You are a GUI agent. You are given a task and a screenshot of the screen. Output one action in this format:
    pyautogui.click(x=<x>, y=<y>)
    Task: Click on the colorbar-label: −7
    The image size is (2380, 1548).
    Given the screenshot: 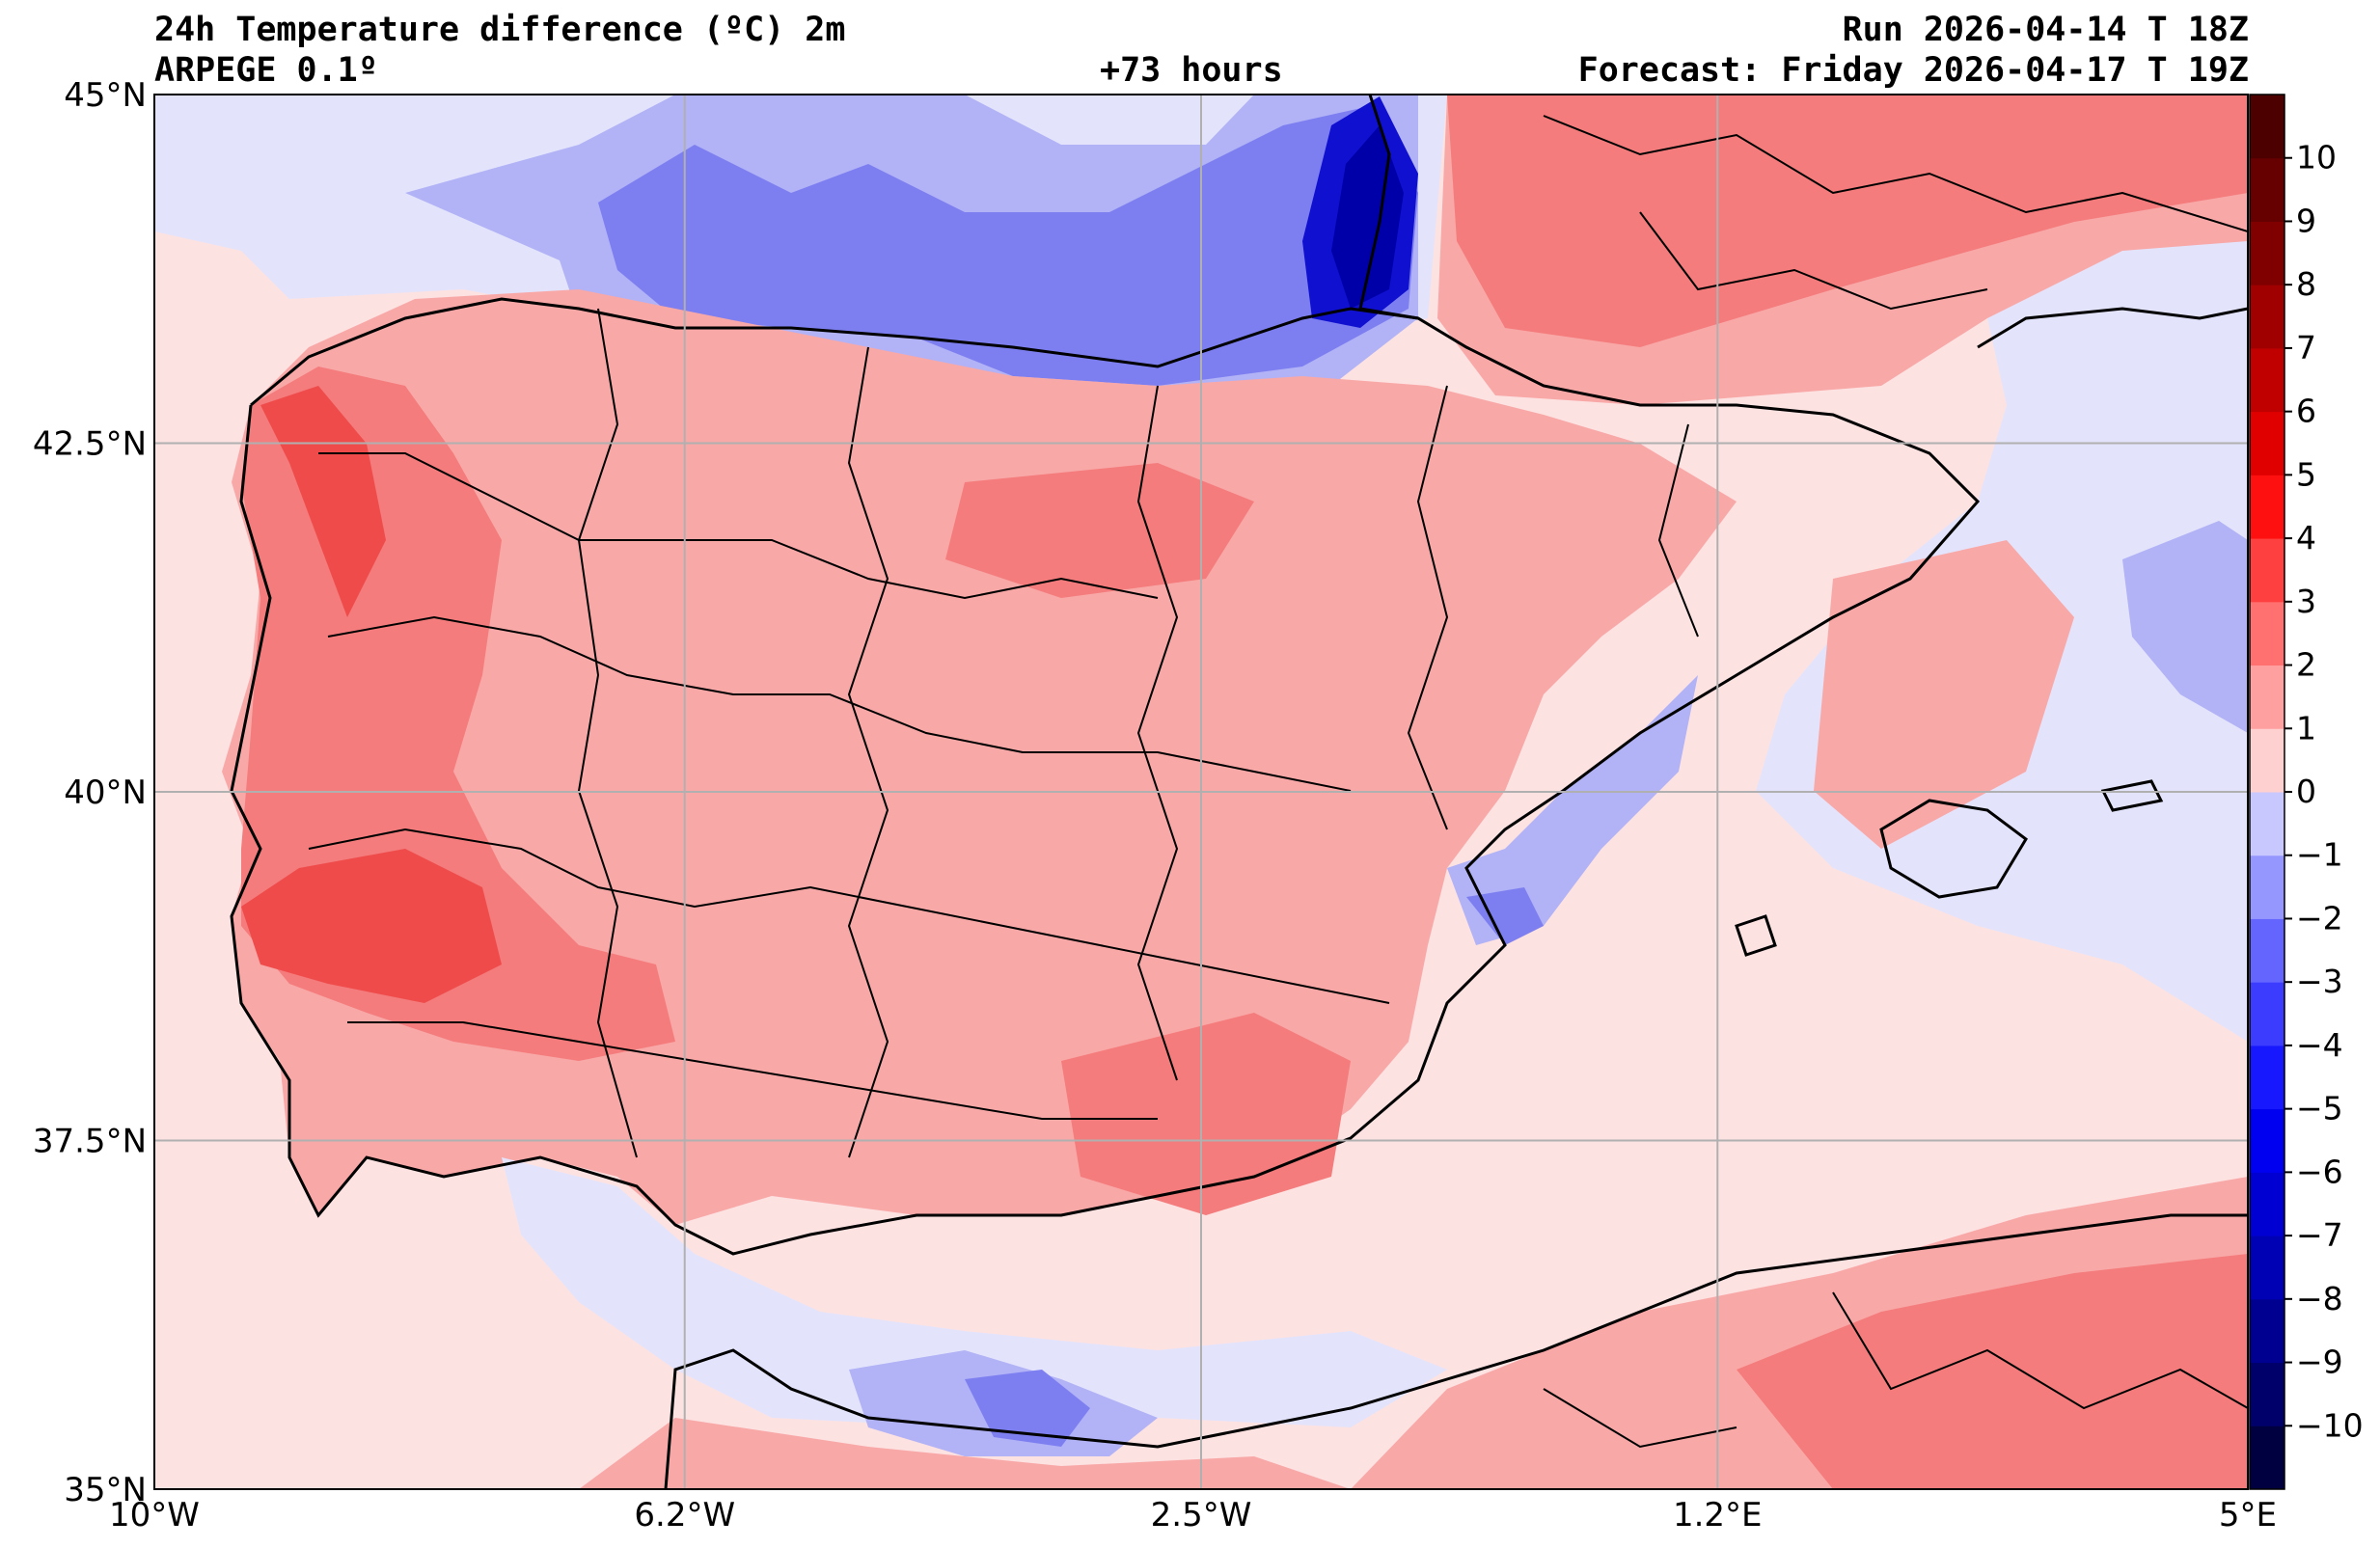 What is the action you would take?
    pyautogui.click(x=2320, y=1235)
    